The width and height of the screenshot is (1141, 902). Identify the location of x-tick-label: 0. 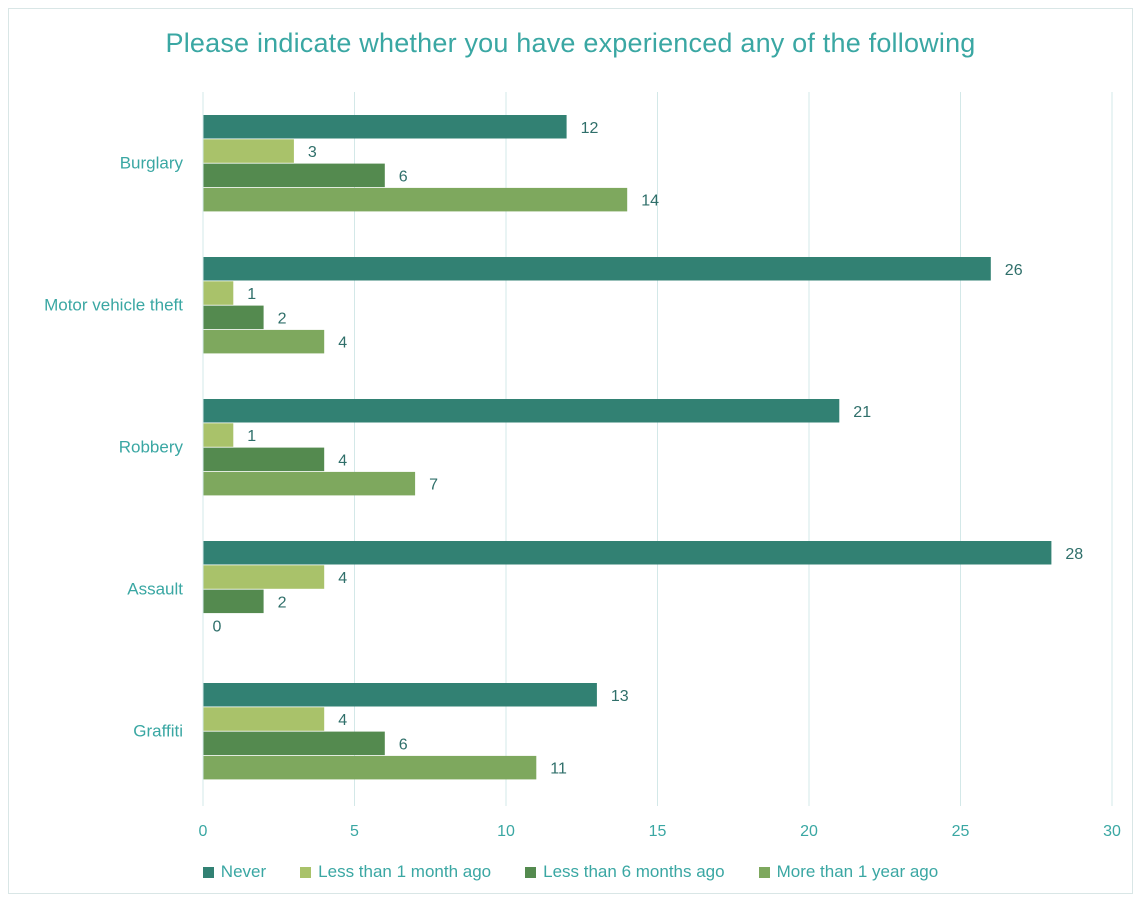
(203, 831).